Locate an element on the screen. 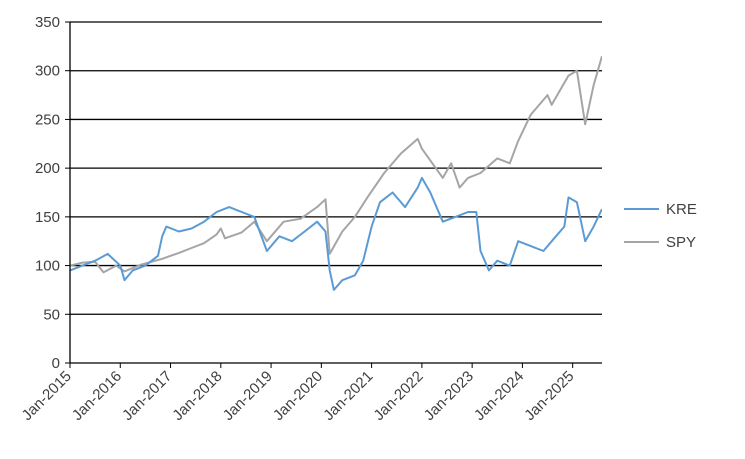 This screenshot has width=745, height=459. x-tick-label: Jan-2020 is located at coordinates (298, 396).